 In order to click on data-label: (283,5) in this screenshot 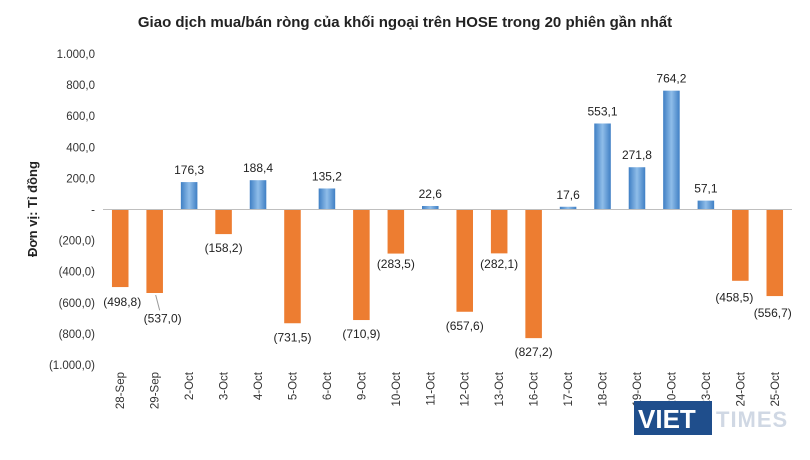, I will do `click(396, 264)`.